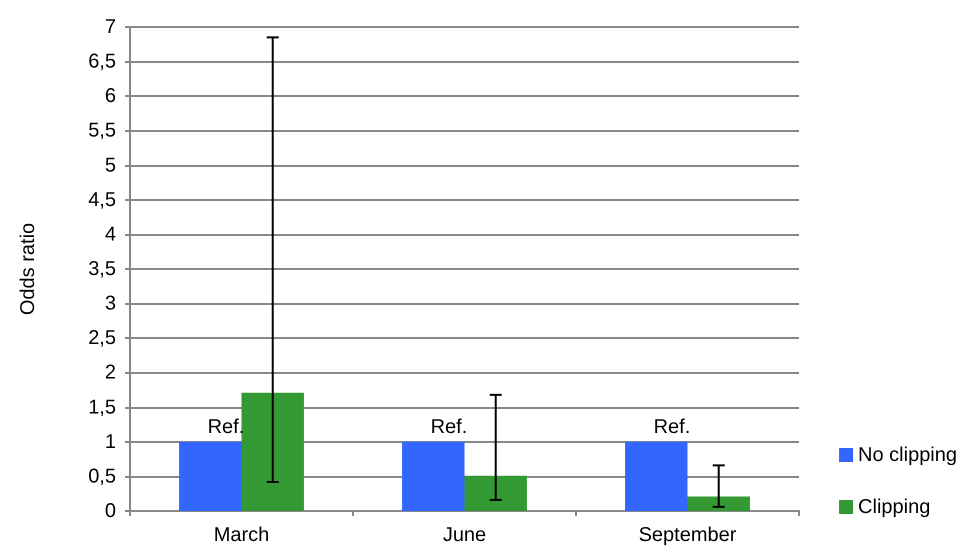 The width and height of the screenshot is (967, 553). What do you see at coordinates (28, 269) in the screenshot?
I see `y-axis-title: Odds ratio` at bounding box center [28, 269].